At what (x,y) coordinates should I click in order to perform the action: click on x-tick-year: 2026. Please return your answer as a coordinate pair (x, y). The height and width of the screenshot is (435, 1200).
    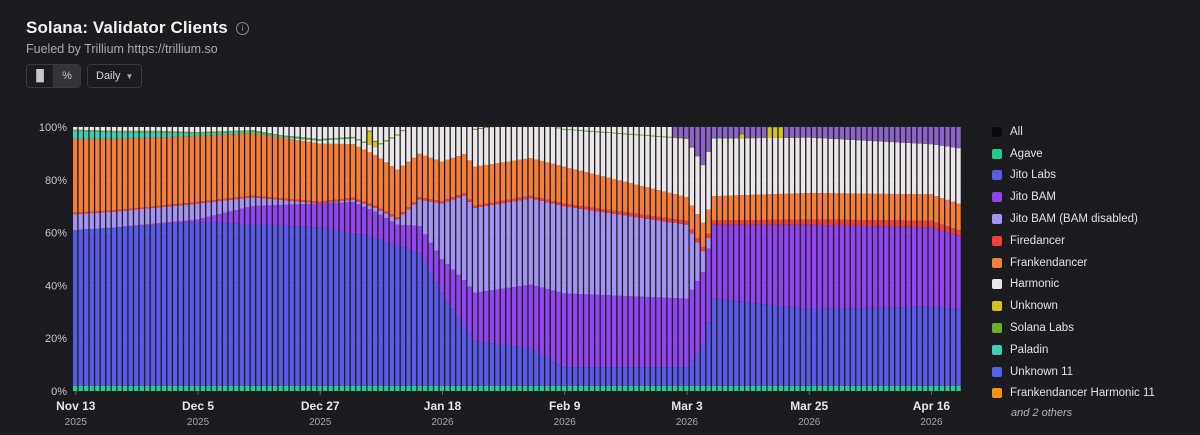
    Looking at the image, I should click on (809, 422).